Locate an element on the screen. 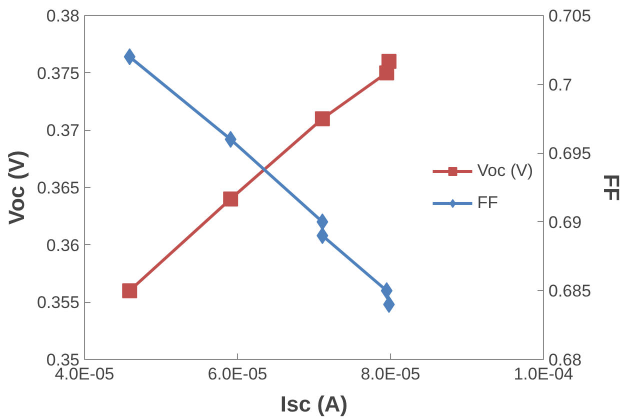  x-axis-title: Isc (A) is located at coordinates (314, 404).